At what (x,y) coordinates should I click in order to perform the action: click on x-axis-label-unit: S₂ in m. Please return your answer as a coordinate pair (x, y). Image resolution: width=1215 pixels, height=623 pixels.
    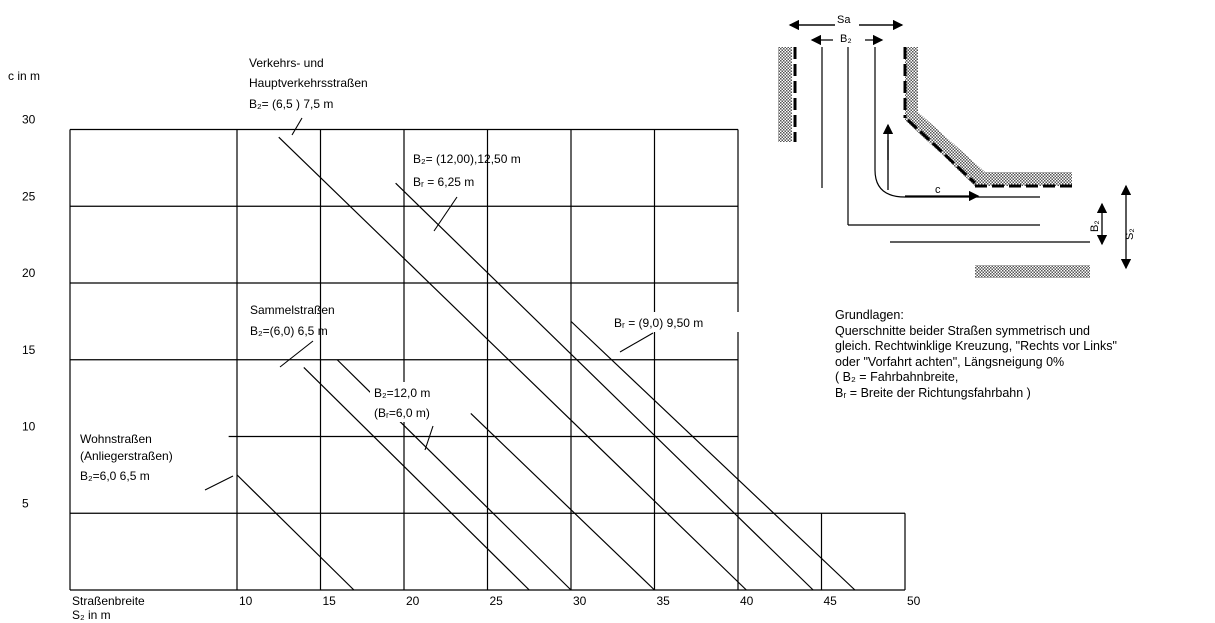
    Looking at the image, I should click on (91, 615).